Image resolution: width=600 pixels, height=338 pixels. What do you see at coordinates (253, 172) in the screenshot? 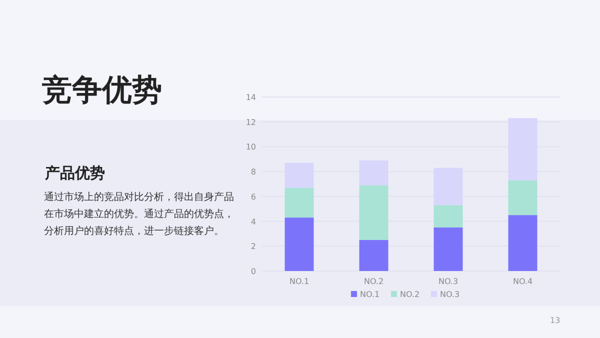
I see `y-tick-label: 8` at bounding box center [253, 172].